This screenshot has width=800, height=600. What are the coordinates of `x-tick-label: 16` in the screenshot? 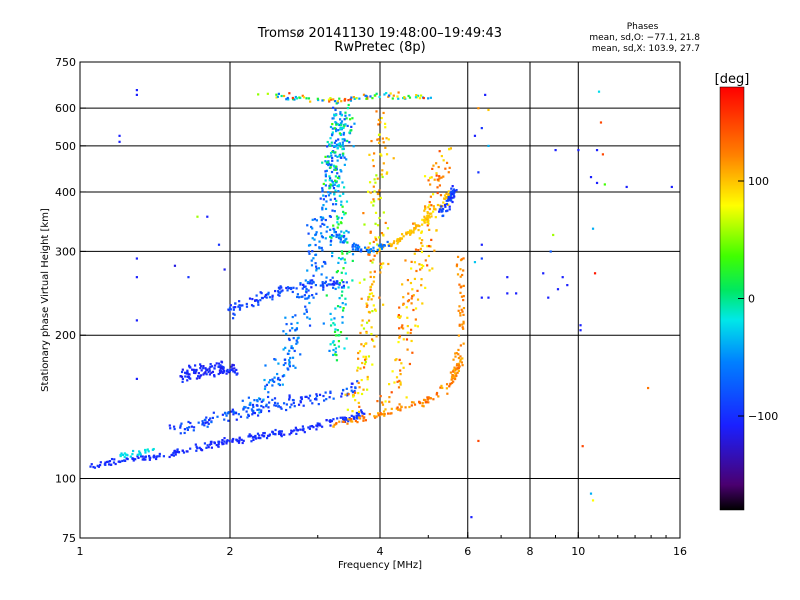 It's located at (680, 551).